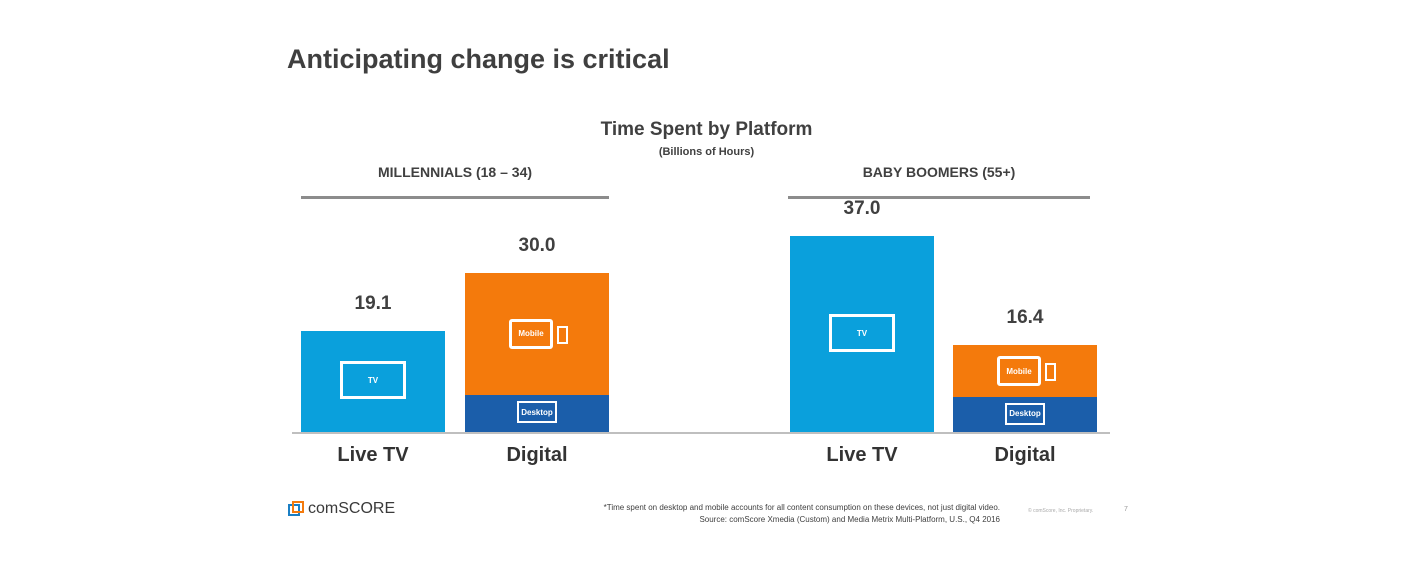 This screenshot has height=578, width=1413. What do you see at coordinates (701, 433) in the screenshot?
I see `baseline-axis` at bounding box center [701, 433].